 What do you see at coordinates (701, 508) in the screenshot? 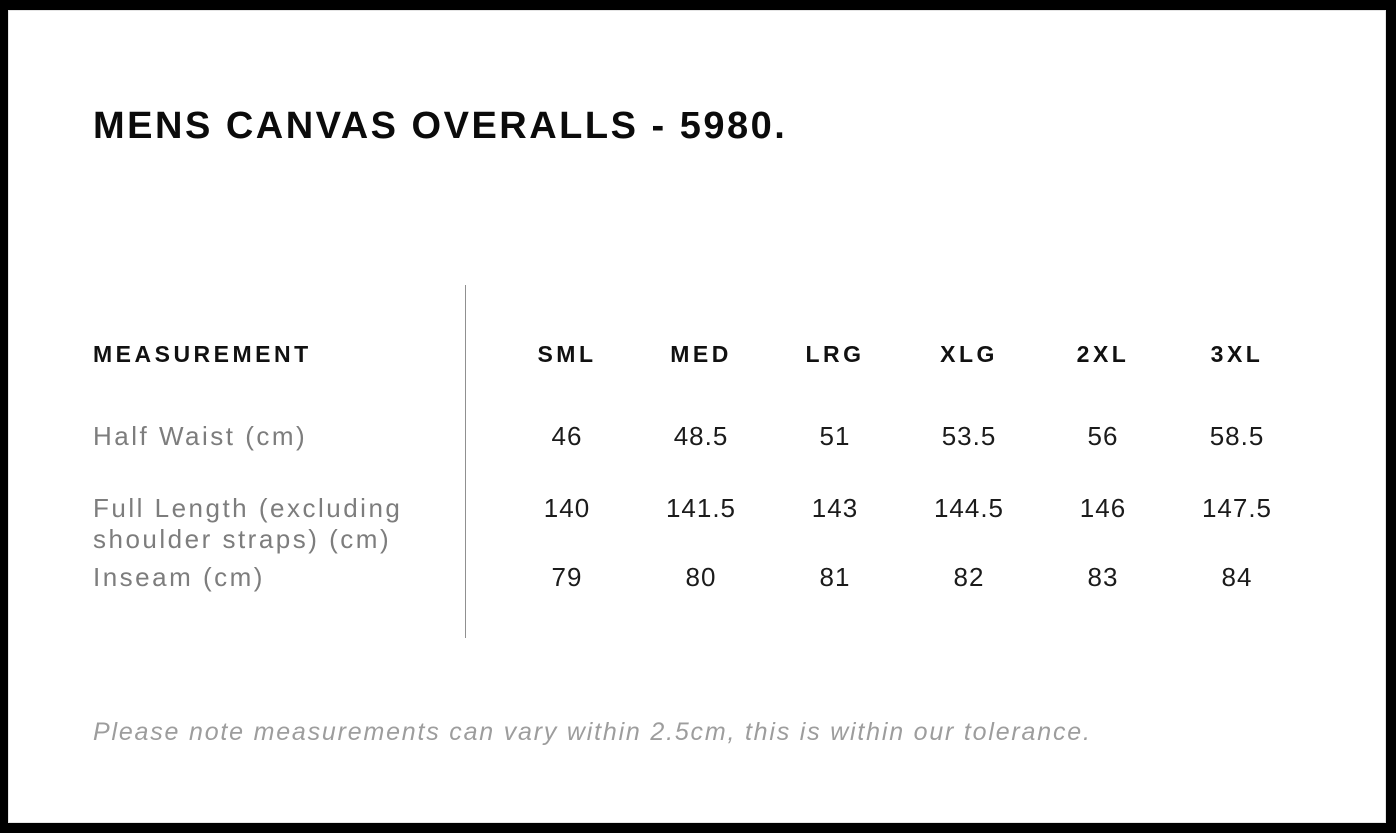
I see `cell-full-length-med: 141.5` at bounding box center [701, 508].